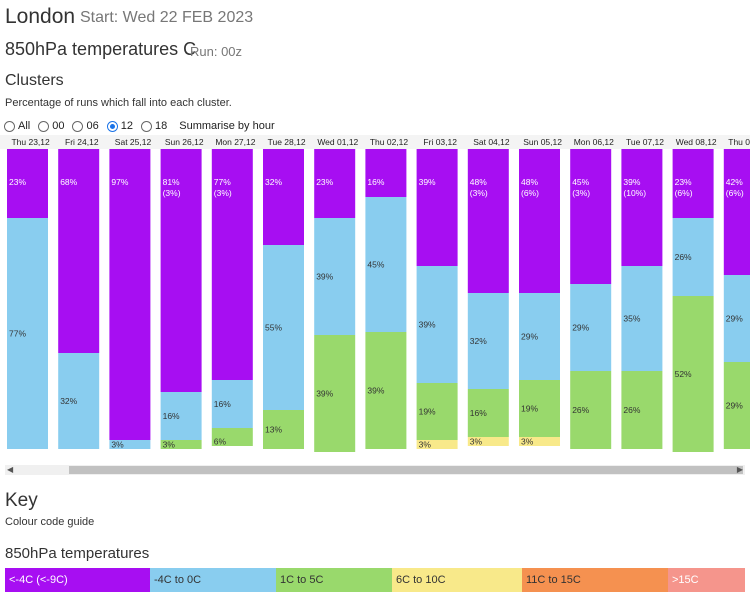  I want to click on data-label: 55%, so click(273, 328).